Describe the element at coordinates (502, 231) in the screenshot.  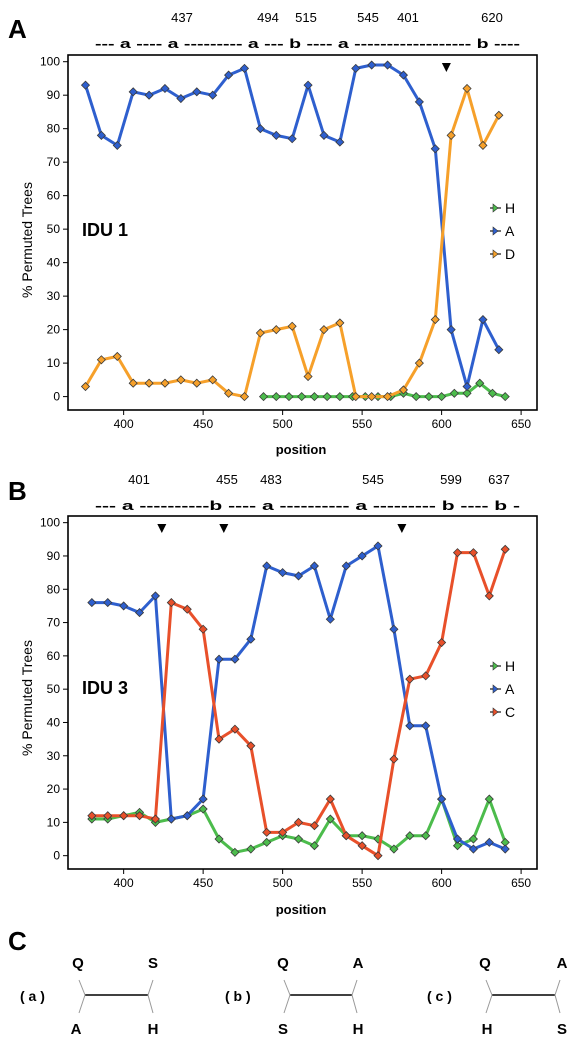
I see `legend: HAD` at that location.